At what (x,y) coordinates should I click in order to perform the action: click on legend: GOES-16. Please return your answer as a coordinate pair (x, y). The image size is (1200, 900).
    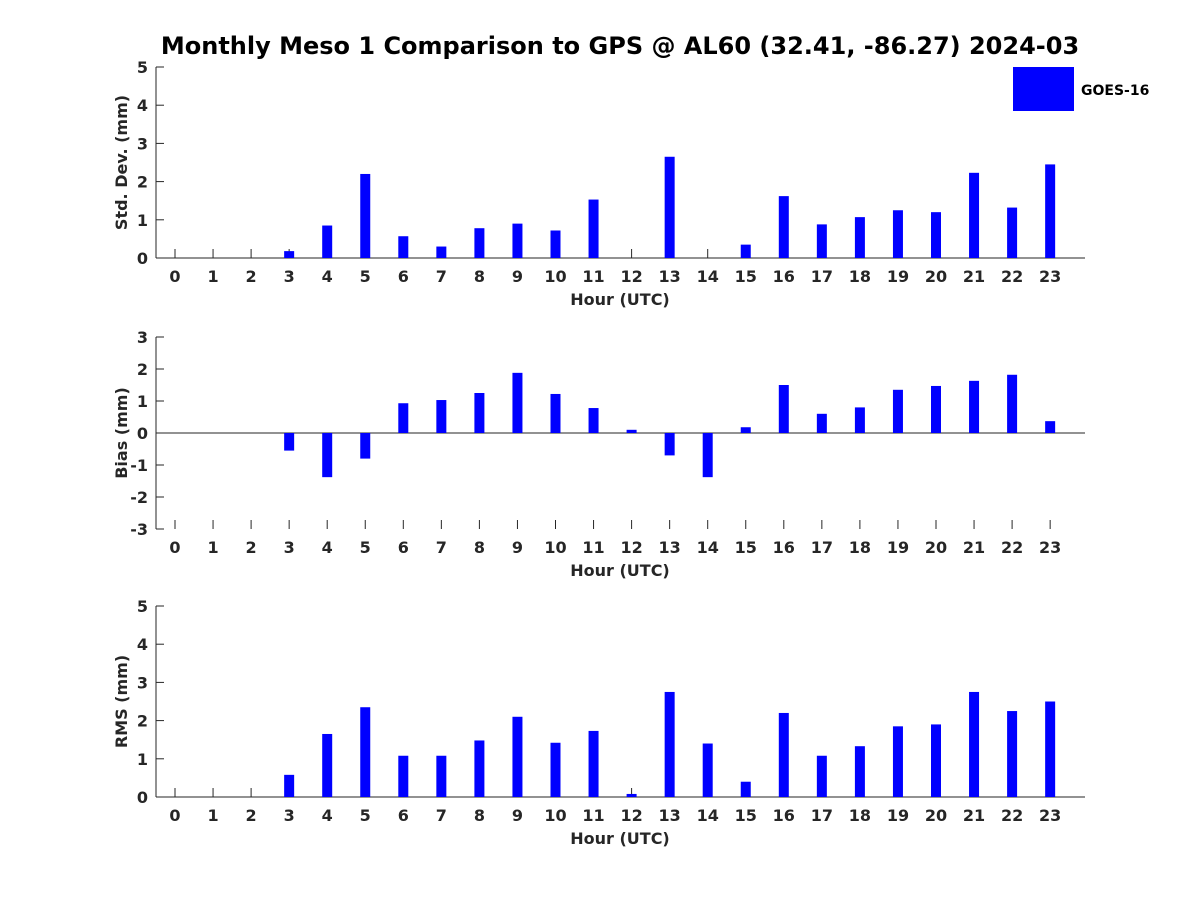
    Looking at the image, I should click on (1081, 89).